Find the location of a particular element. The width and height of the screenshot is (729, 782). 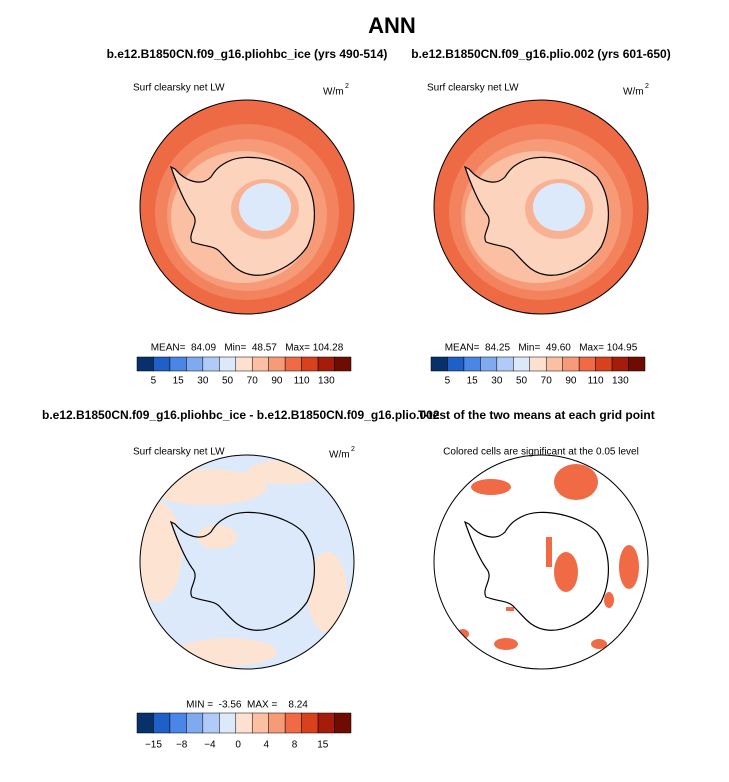

stats: MEAN= 84.25 Min= 49.60 Max= 104.95 is located at coordinates (541, 348).